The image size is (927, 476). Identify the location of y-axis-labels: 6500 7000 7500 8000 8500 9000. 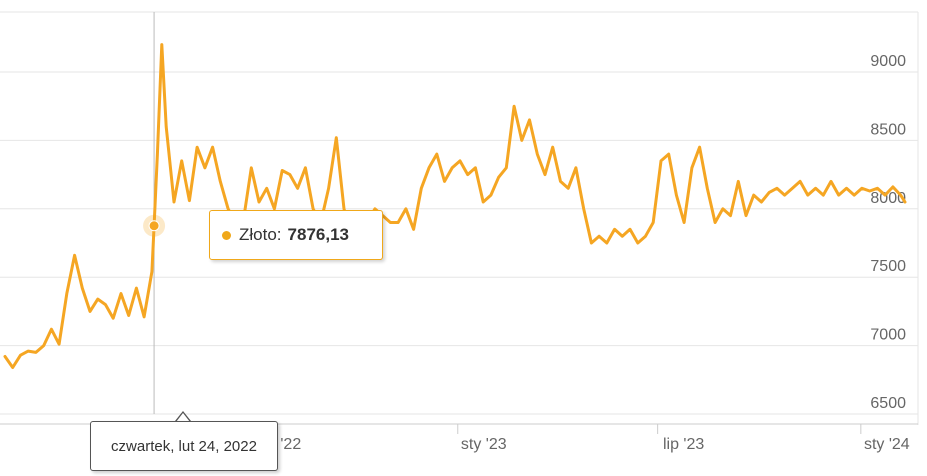
(888, 232).